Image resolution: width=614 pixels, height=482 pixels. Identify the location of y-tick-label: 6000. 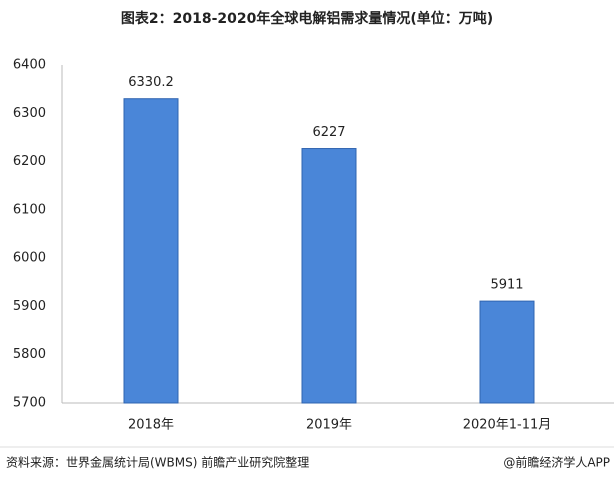
(29, 258).